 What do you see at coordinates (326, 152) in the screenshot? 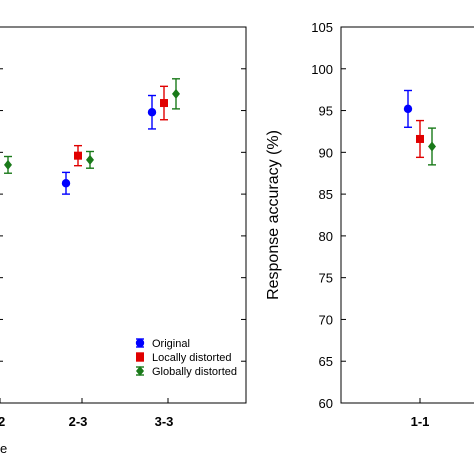
I see `right-y-tick-label-6: 90` at bounding box center [326, 152].